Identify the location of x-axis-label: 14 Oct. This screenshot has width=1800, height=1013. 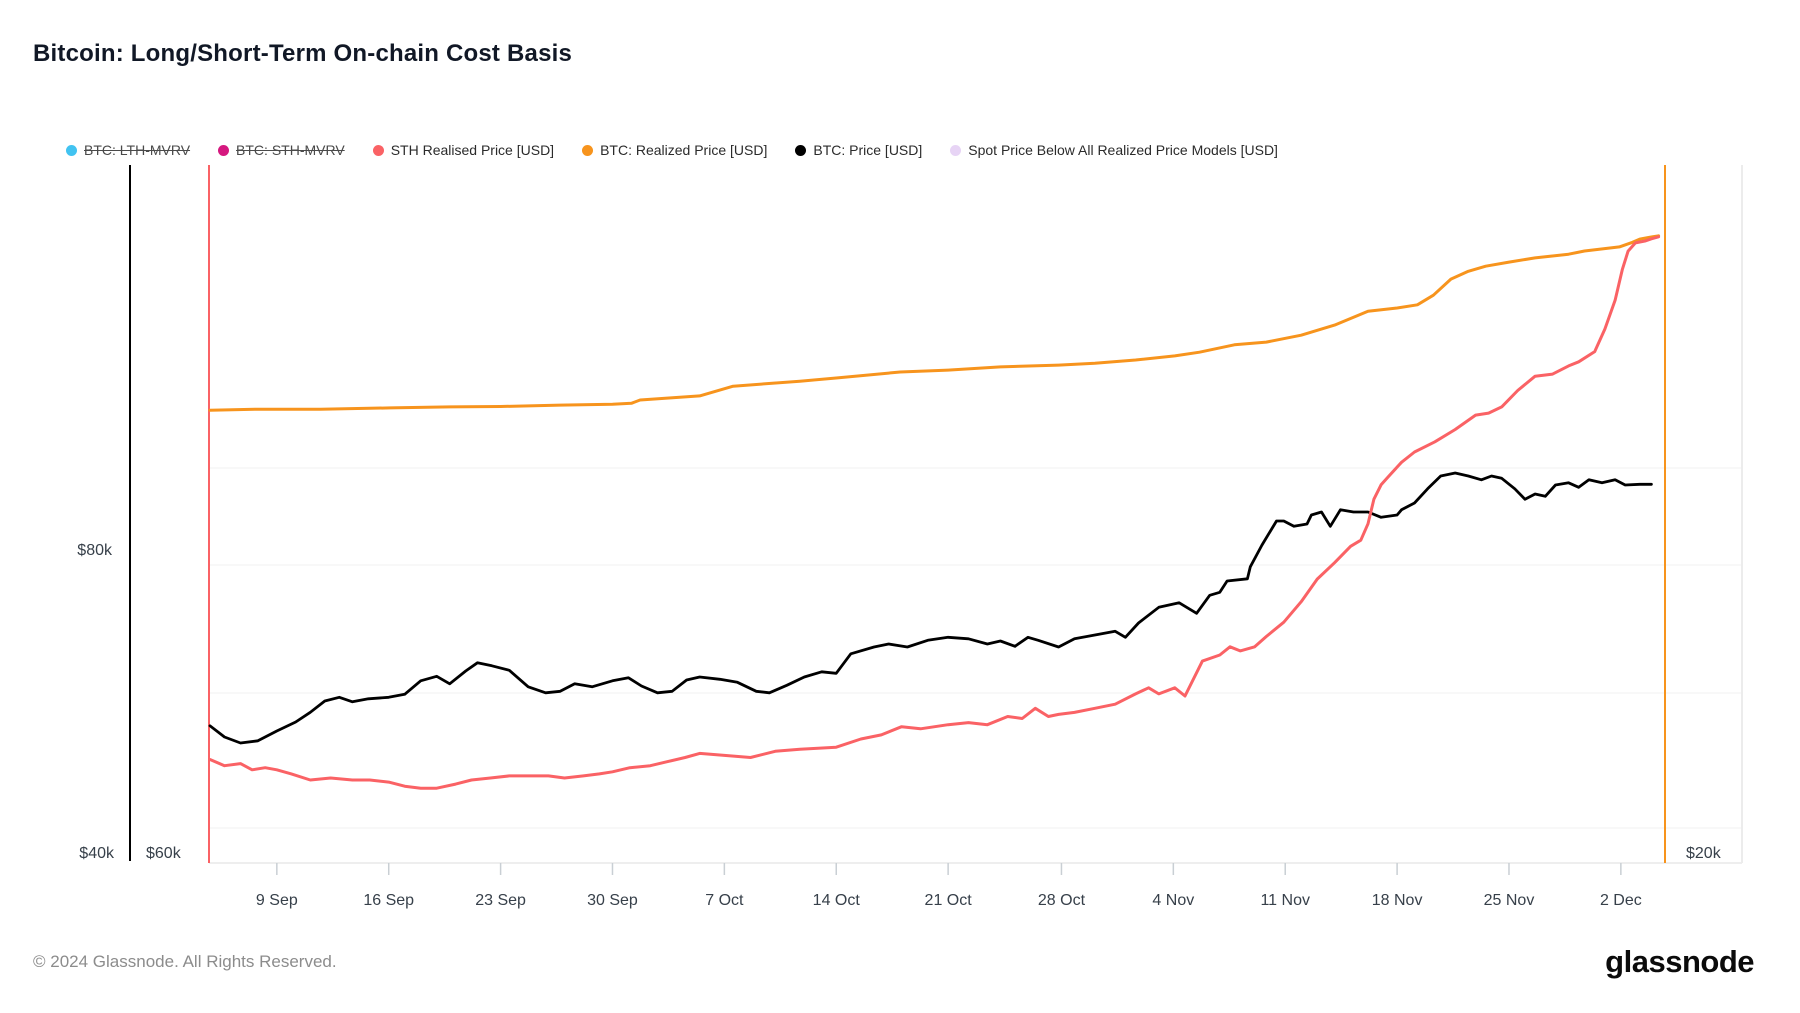
(836, 900).